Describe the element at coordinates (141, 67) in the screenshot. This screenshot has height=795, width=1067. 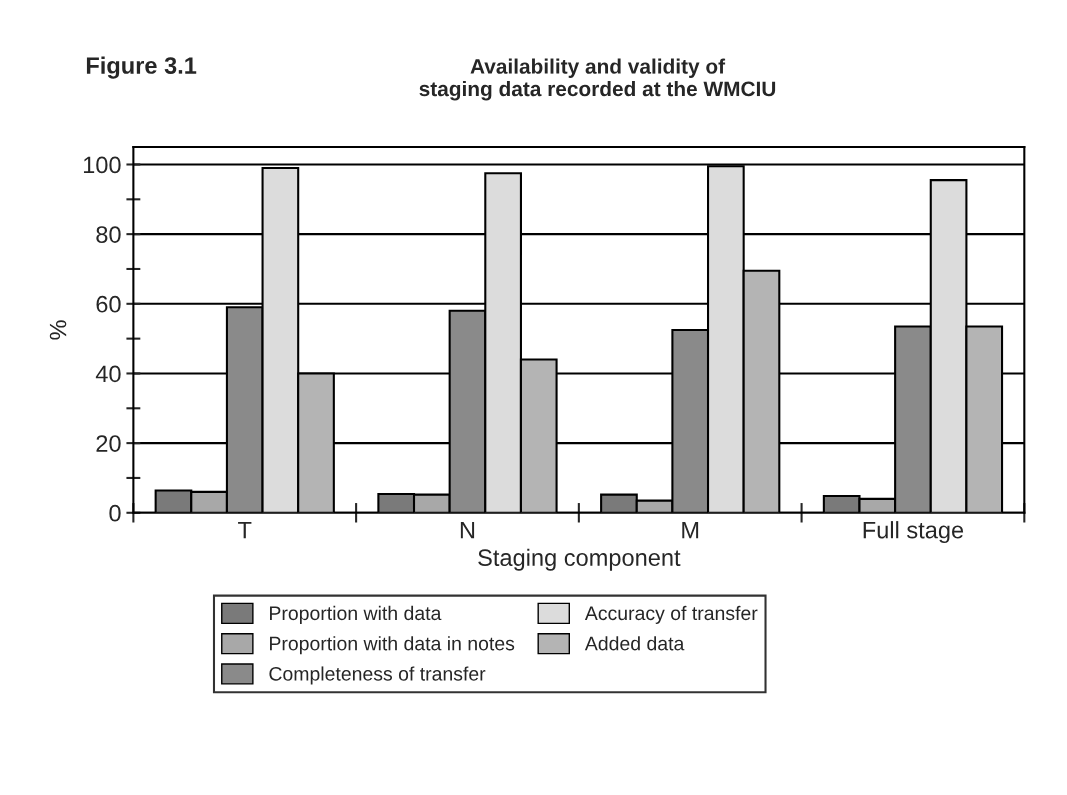
I see `chart-title: Figure 3.1` at that location.